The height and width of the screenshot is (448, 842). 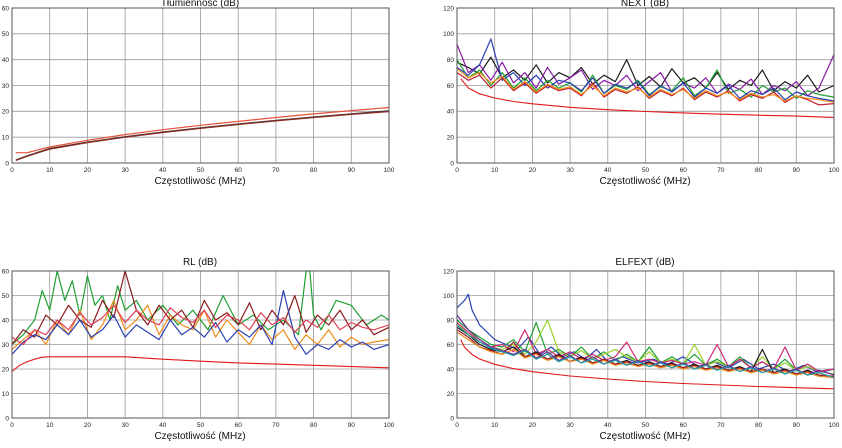 What do you see at coordinates (645, 181) in the screenshot?
I see `next-x-title: Częstotliwość (MHz)` at bounding box center [645, 181].